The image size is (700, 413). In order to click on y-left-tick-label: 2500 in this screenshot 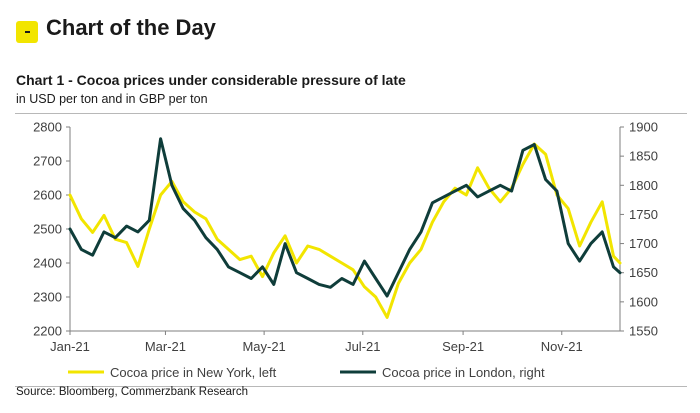, I will do `click(47, 229)`.